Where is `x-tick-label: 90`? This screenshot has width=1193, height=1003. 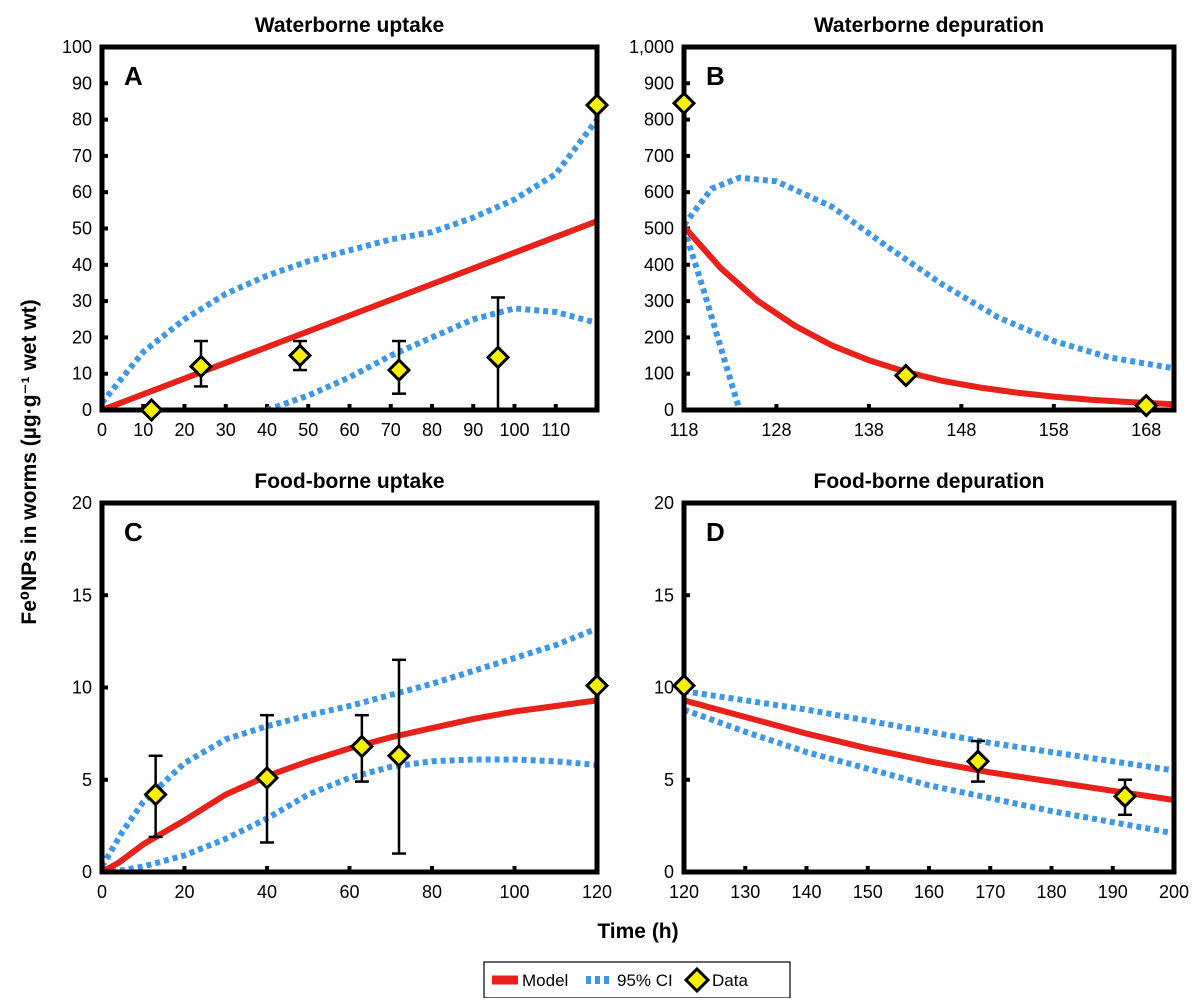
x-tick-label: 90 is located at coordinates (473, 430).